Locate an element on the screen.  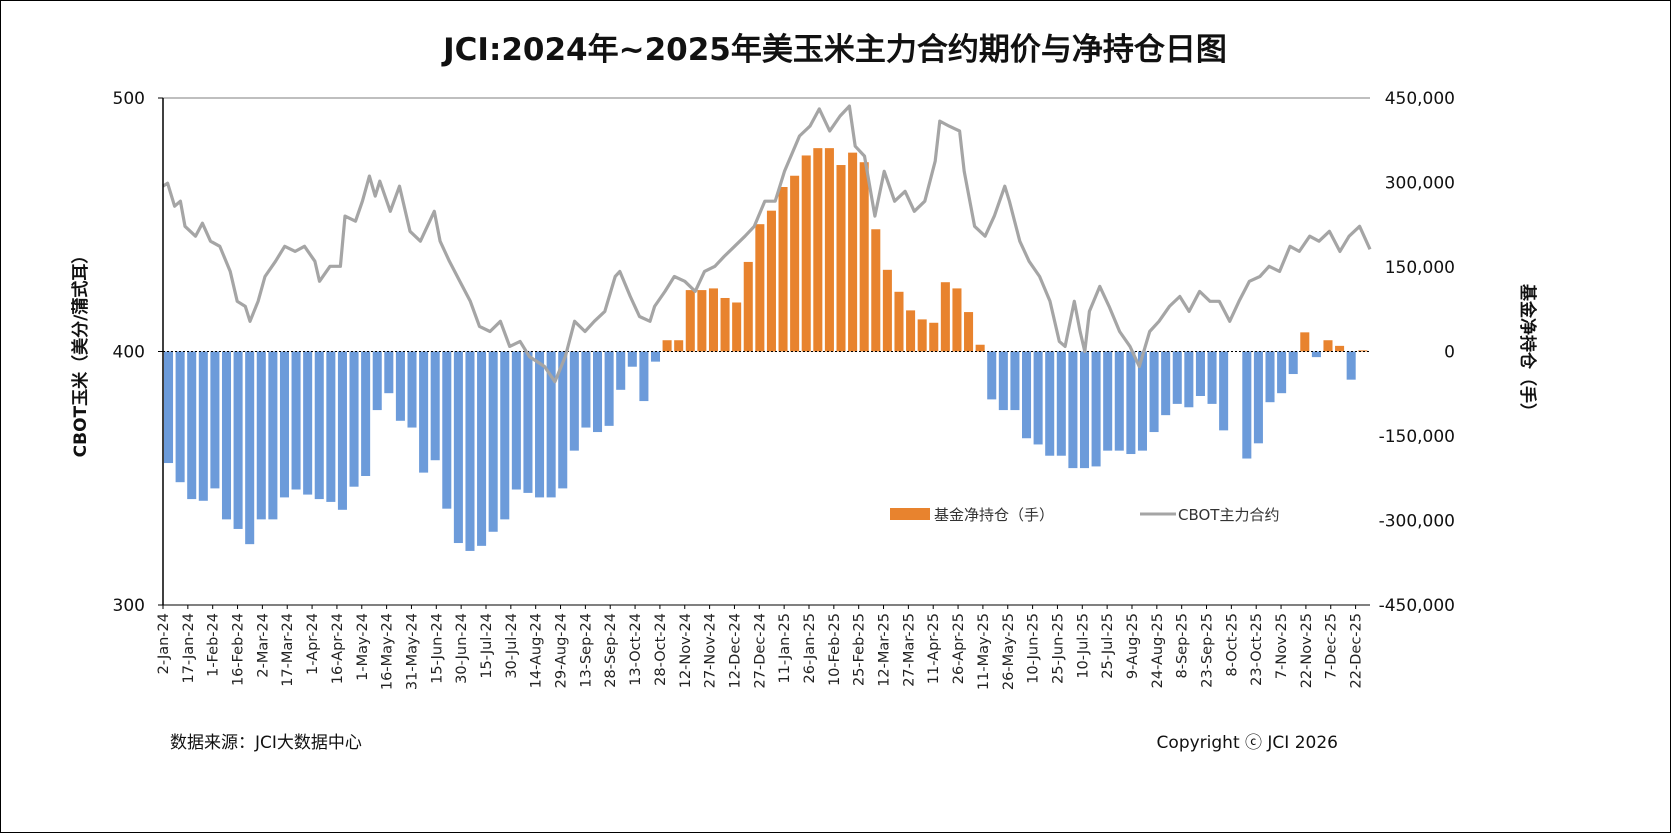
right-tick-label: 450,000 is located at coordinates (1420, 99).